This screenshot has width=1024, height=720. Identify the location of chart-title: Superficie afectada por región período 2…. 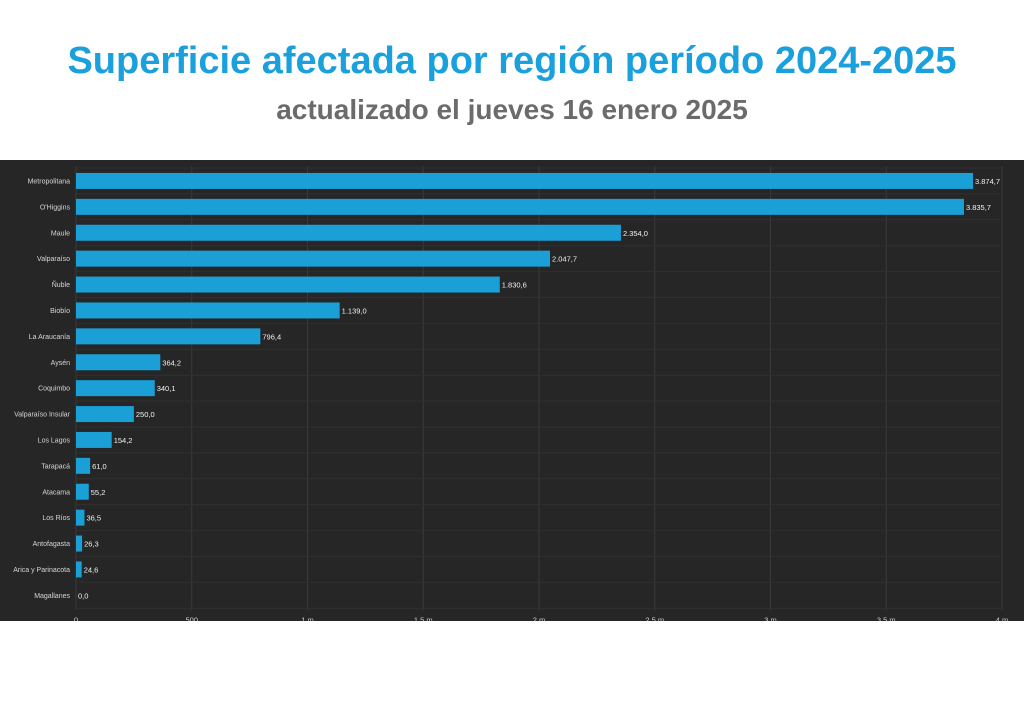
(512, 61).